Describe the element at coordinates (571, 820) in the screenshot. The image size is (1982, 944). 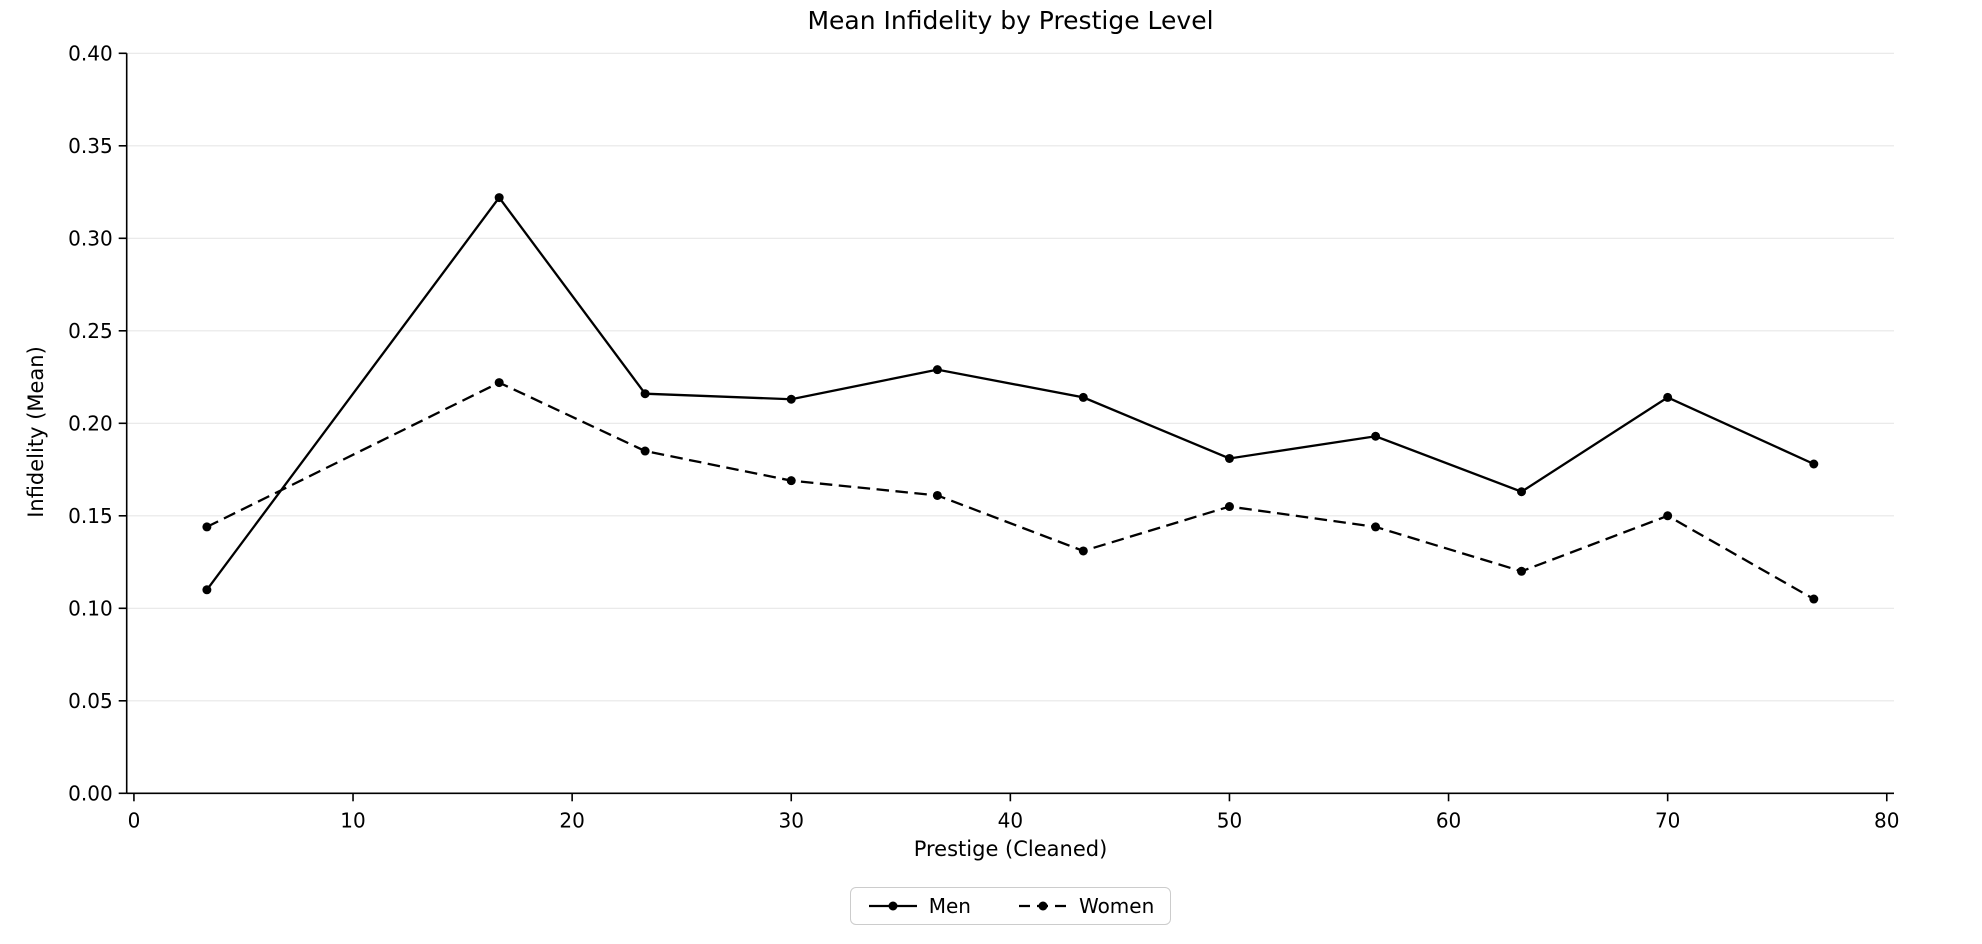
I see `x-tick-label: 20` at that location.